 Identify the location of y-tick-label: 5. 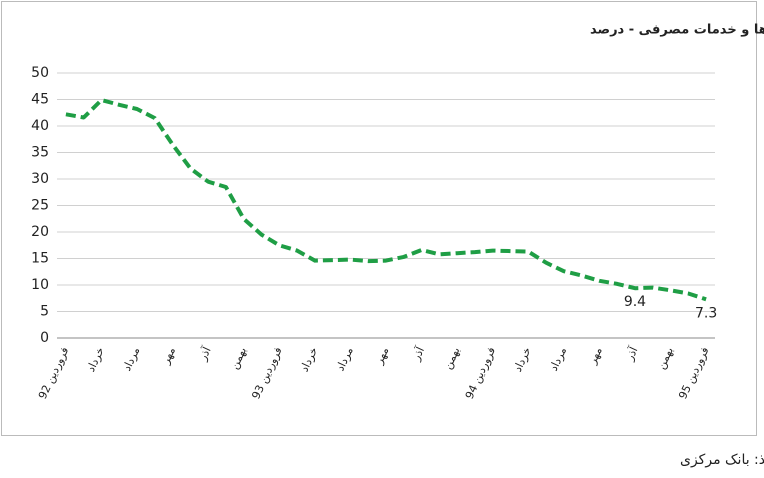
(44, 312).